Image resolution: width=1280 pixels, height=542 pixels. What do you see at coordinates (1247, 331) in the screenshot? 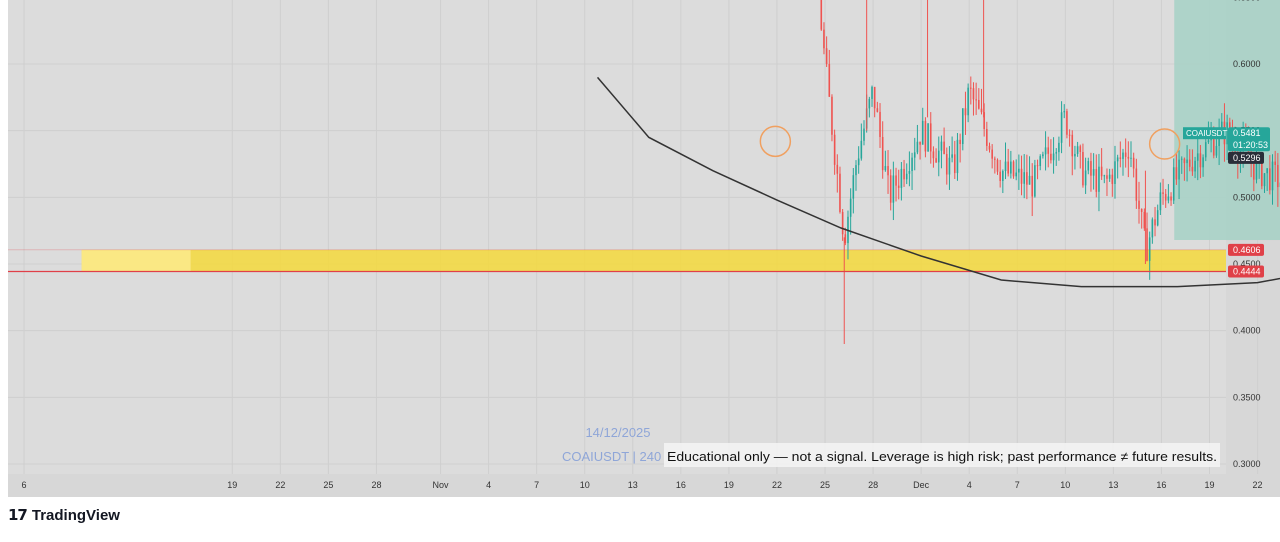
I see `price-tick-label: 0.4000` at bounding box center [1247, 331].